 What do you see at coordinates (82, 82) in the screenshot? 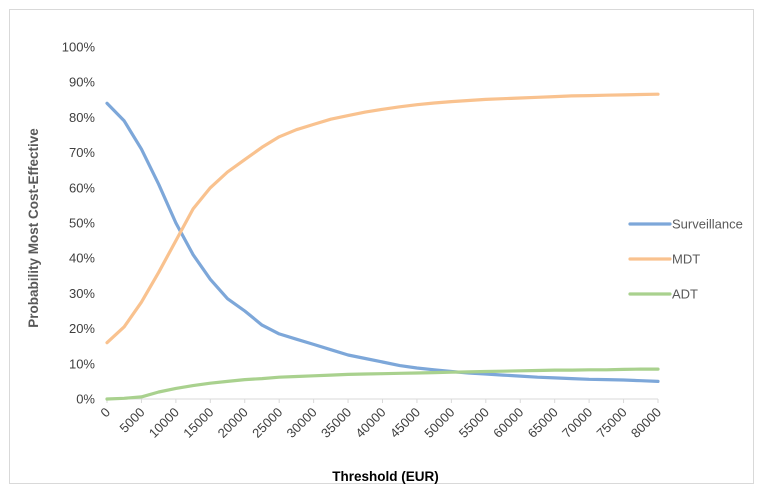
I see `y-tick-label: 90%` at bounding box center [82, 82].